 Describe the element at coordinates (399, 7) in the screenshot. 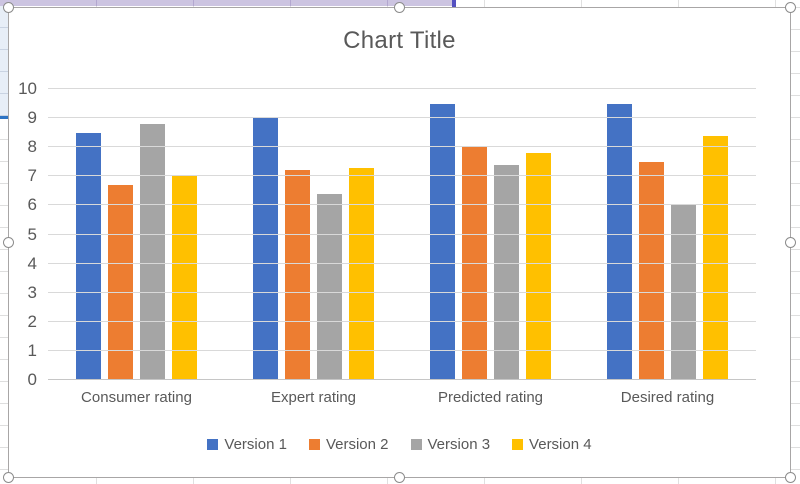

I see `selection-handle-top-center` at that location.